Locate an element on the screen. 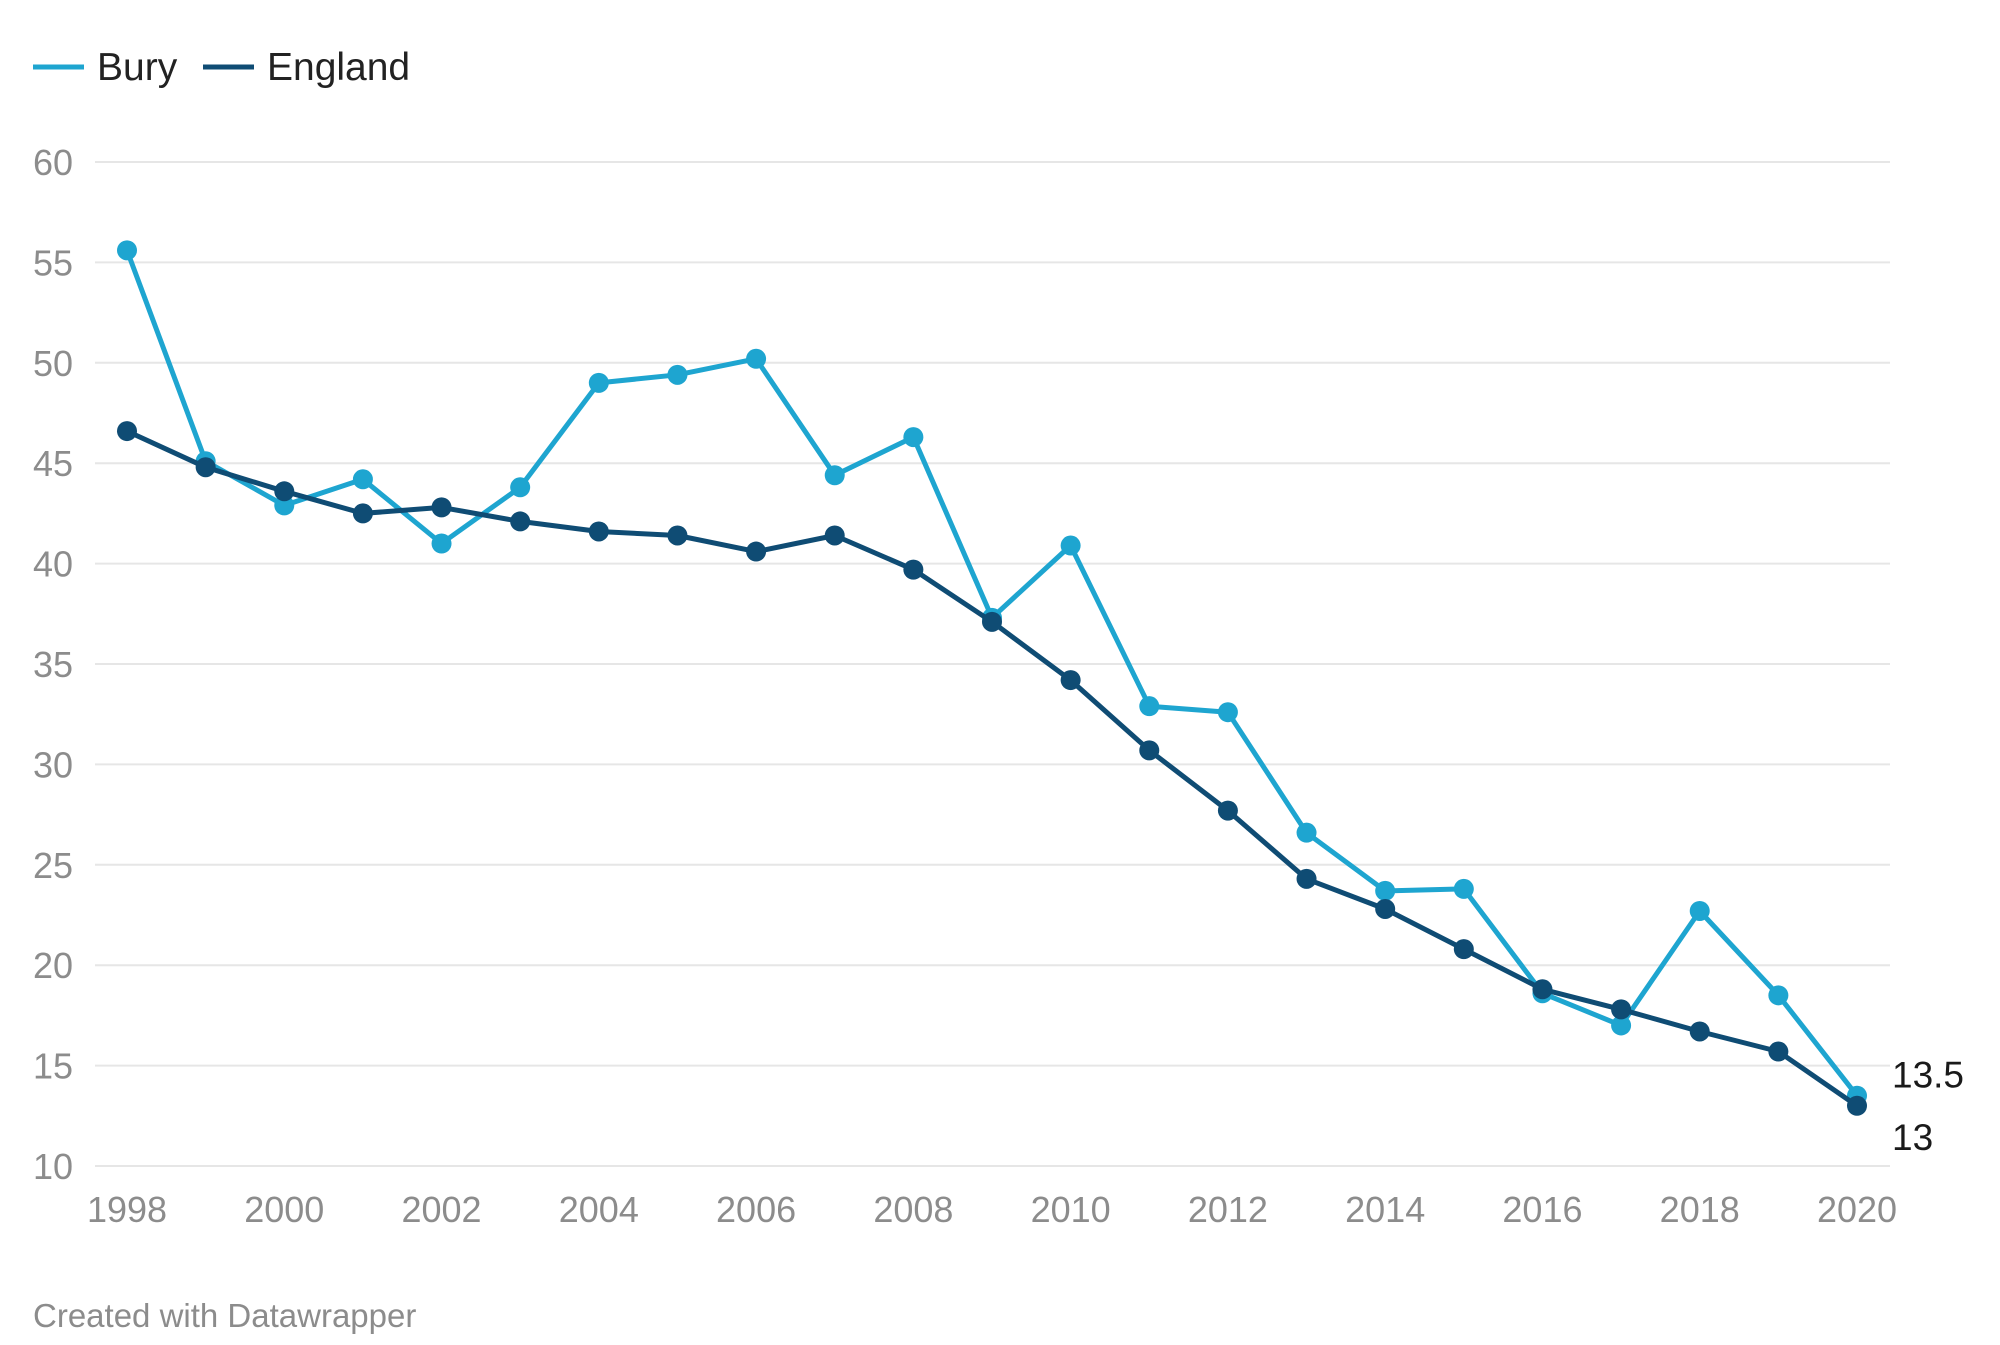  x-tick-label: 2018 is located at coordinates (1700, 1209).